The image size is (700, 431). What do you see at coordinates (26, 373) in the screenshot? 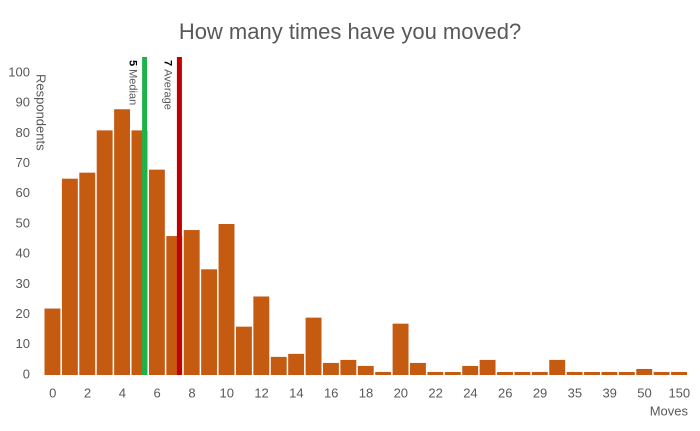
I see `y-tick-label: 0` at bounding box center [26, 373].